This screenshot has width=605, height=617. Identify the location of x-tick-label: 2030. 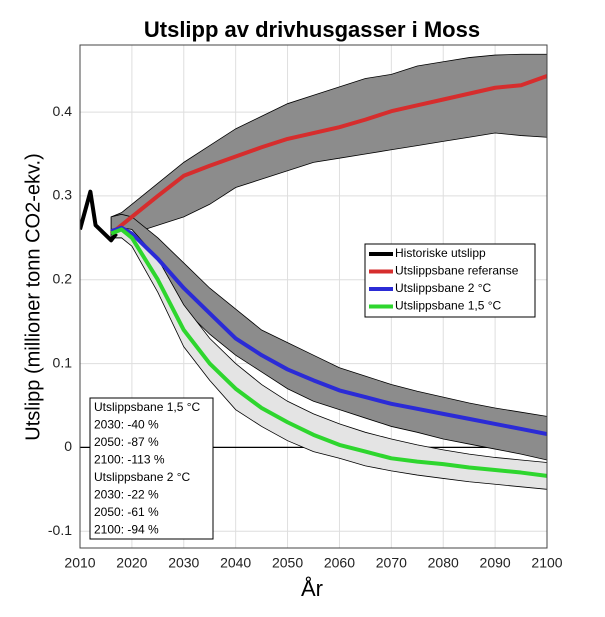
(183, 563).